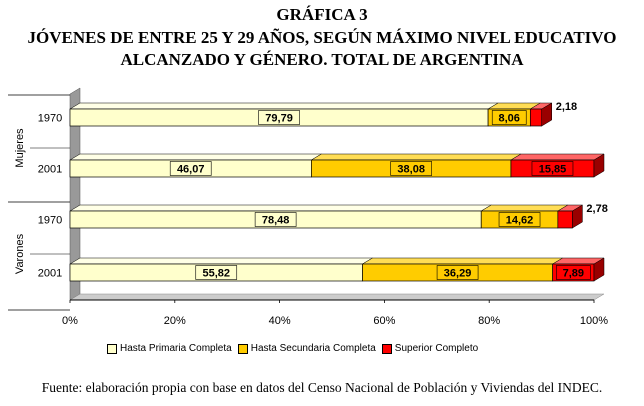 The image size is (644, 406). Describe the element at coordinates (313, 348) in the screenshot. I see `legend-label-secundaria: Hasta Secundaria Completa` at that location.